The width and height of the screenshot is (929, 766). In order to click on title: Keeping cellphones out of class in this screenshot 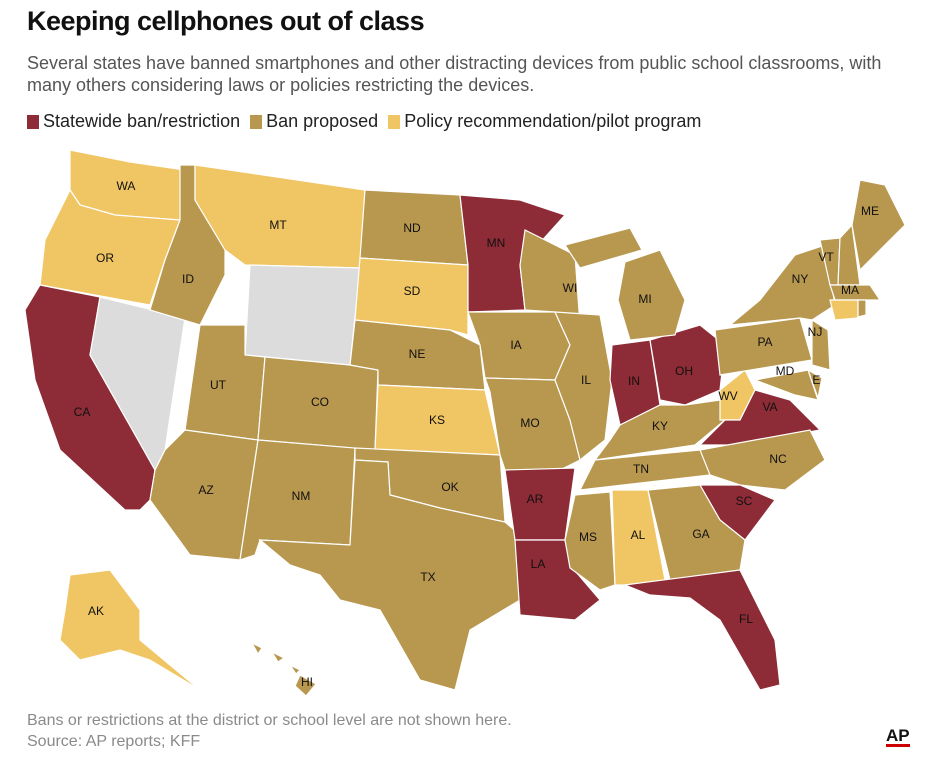, I will do `click(226, 21)`.